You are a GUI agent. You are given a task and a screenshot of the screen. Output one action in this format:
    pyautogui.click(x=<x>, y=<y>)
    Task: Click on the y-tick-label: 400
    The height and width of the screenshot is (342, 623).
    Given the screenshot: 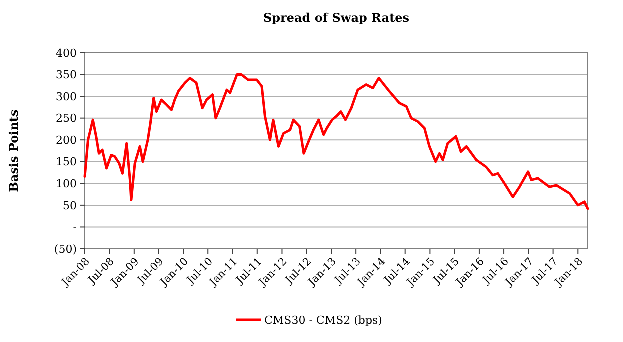 What is the action you would take?
    pyautogui.click(x=66, y=53)
    